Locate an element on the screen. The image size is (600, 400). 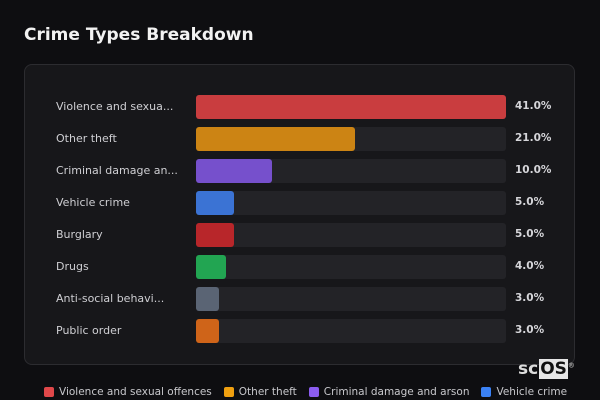
bar-row: Anti-social behavi... 3.0% is located at coordinates (299, 299).